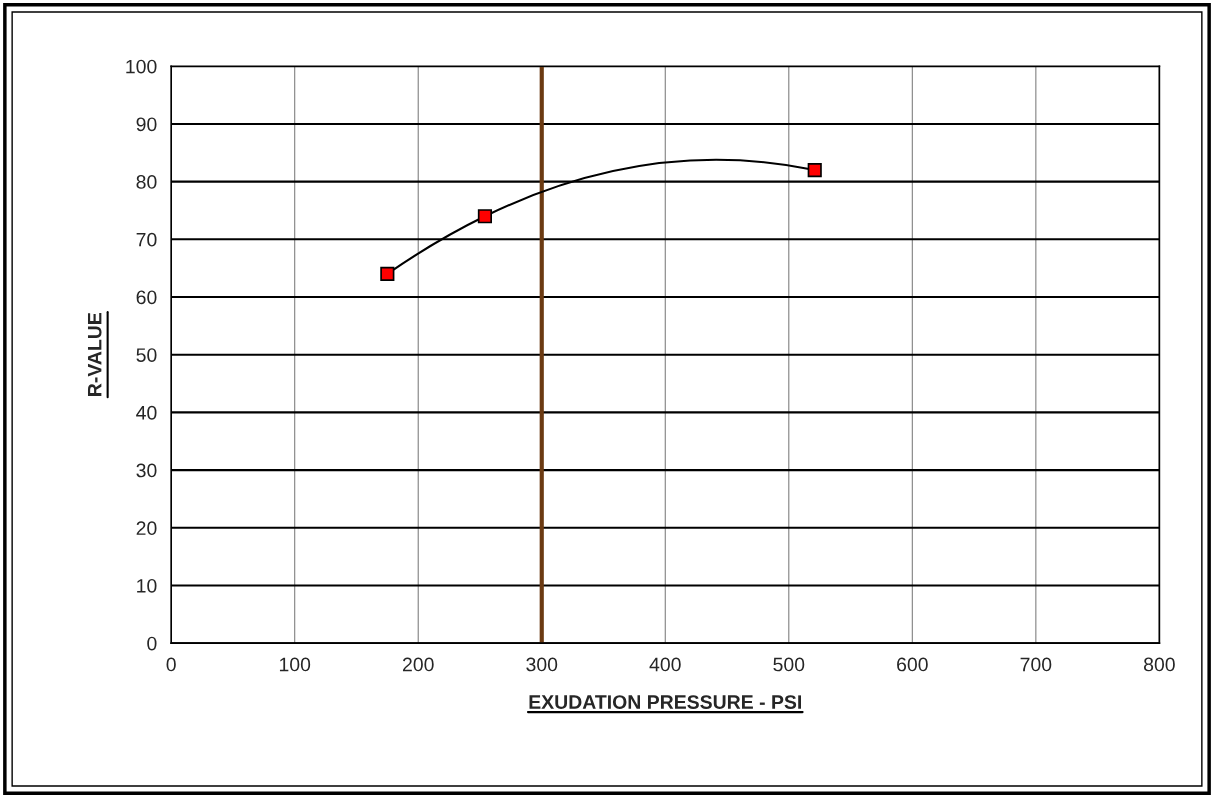 Image resolution: width=1214 pixels, height=798 pixels. I want to click on x-tick-label: 700, so click(1036, 664).